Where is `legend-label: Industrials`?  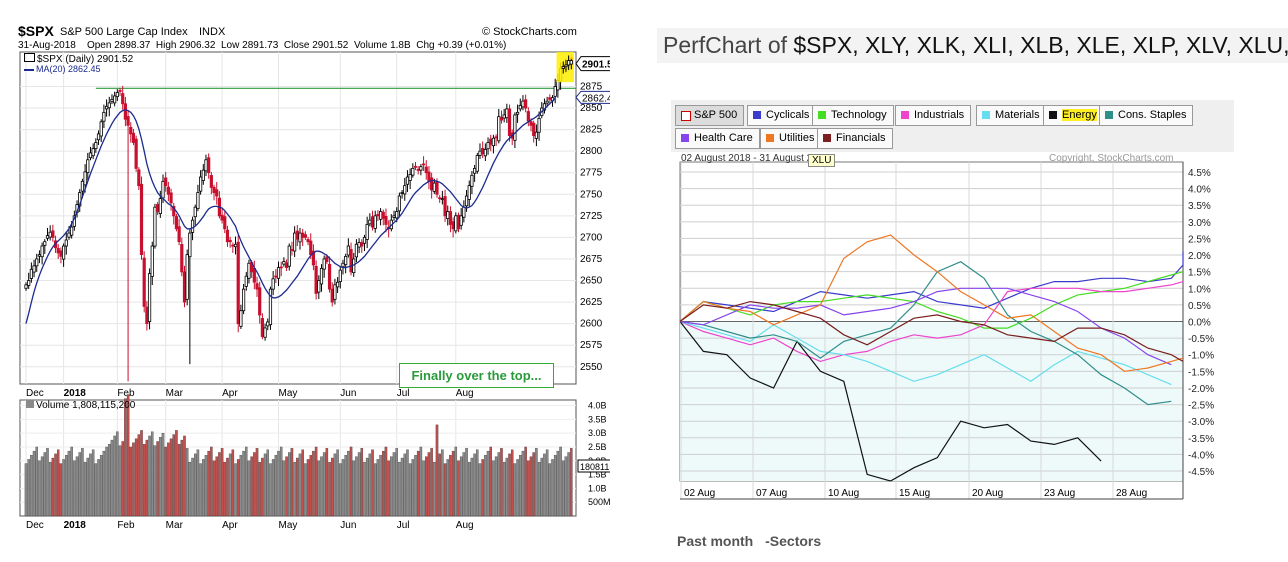
legend-label: Industrials is located at coordinates (939, 115).